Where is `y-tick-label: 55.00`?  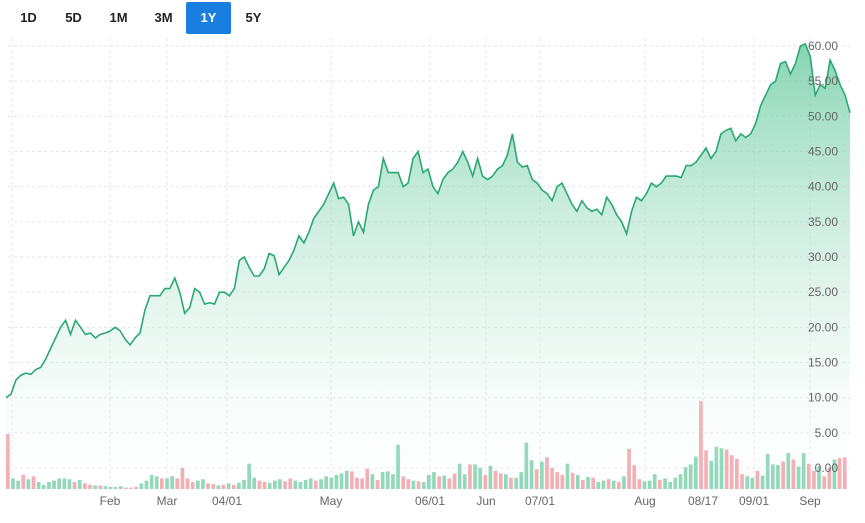
y-tick-label: 55.00 is located at coordinates (823, 81).